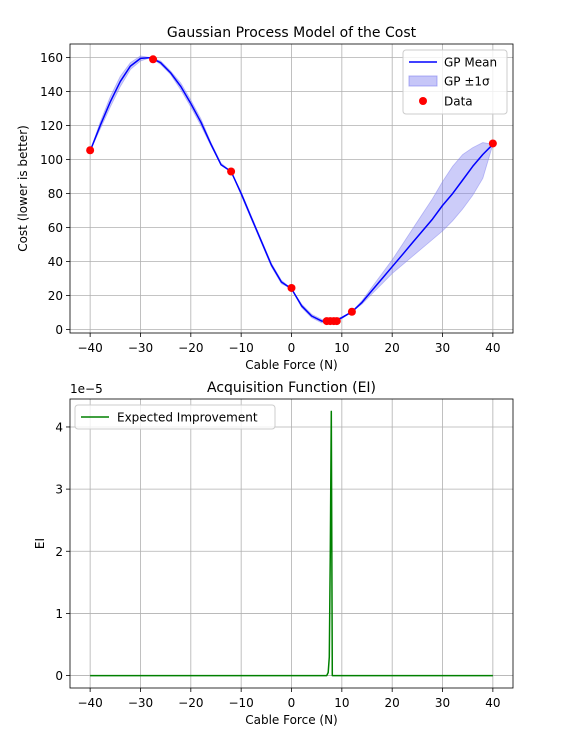 The height and width of the screenshot is (754, 563). Describe the element at coordinates (423, 101) in the screenshot. I see `legend-data-swatch` at that location.